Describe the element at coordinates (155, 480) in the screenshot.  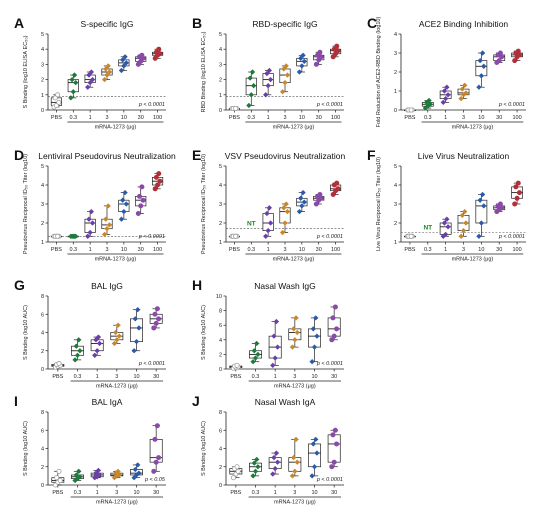
I see `p-value-annotation: p < 0.05` at that location.